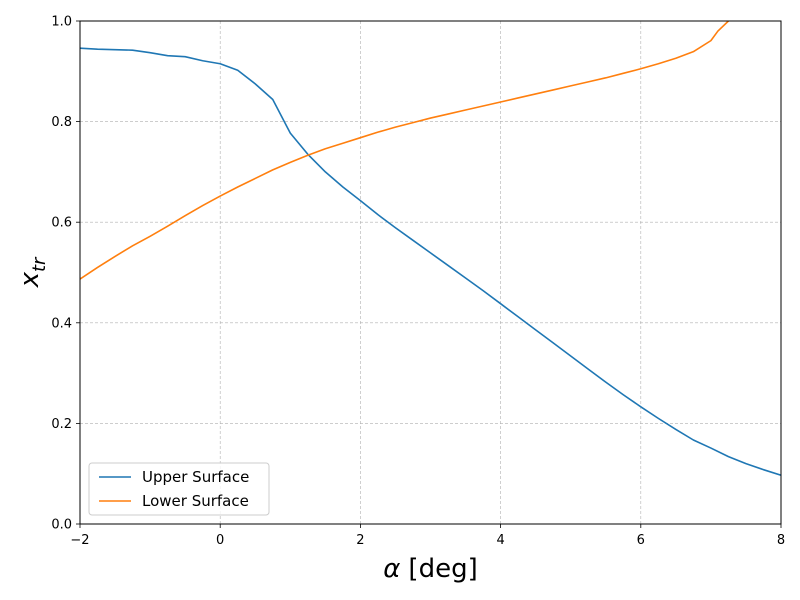  What do you see at coordinates (195, 477) in the screenshot?
I see `legend-label-upper-surface: Upper Surface` at bounding box center [195, 477].